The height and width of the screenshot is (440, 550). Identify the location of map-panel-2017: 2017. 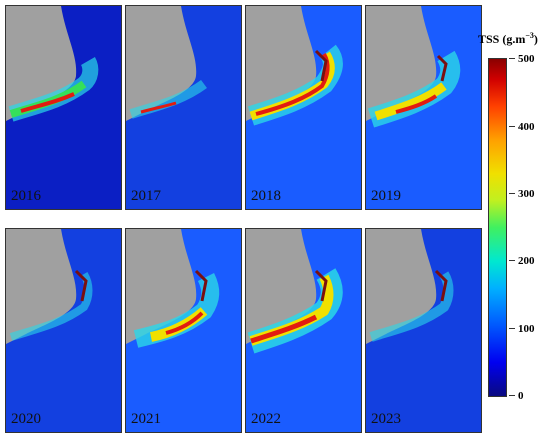
(183, 107).